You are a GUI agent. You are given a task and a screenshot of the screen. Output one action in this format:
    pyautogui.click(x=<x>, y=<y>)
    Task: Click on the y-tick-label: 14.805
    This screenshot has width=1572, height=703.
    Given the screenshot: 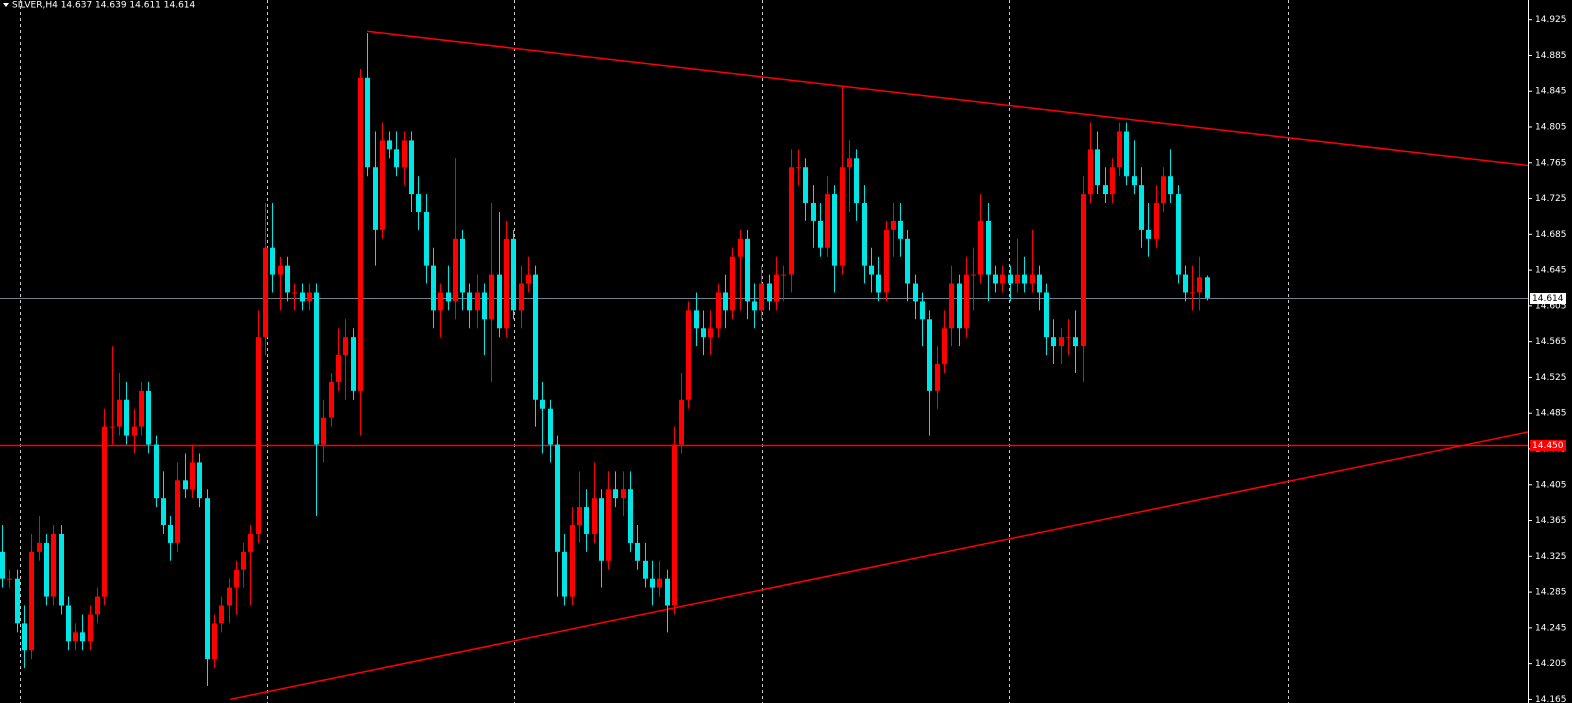 What is the action you would take?
    pyautogui.click(x=1551, y=128)
    